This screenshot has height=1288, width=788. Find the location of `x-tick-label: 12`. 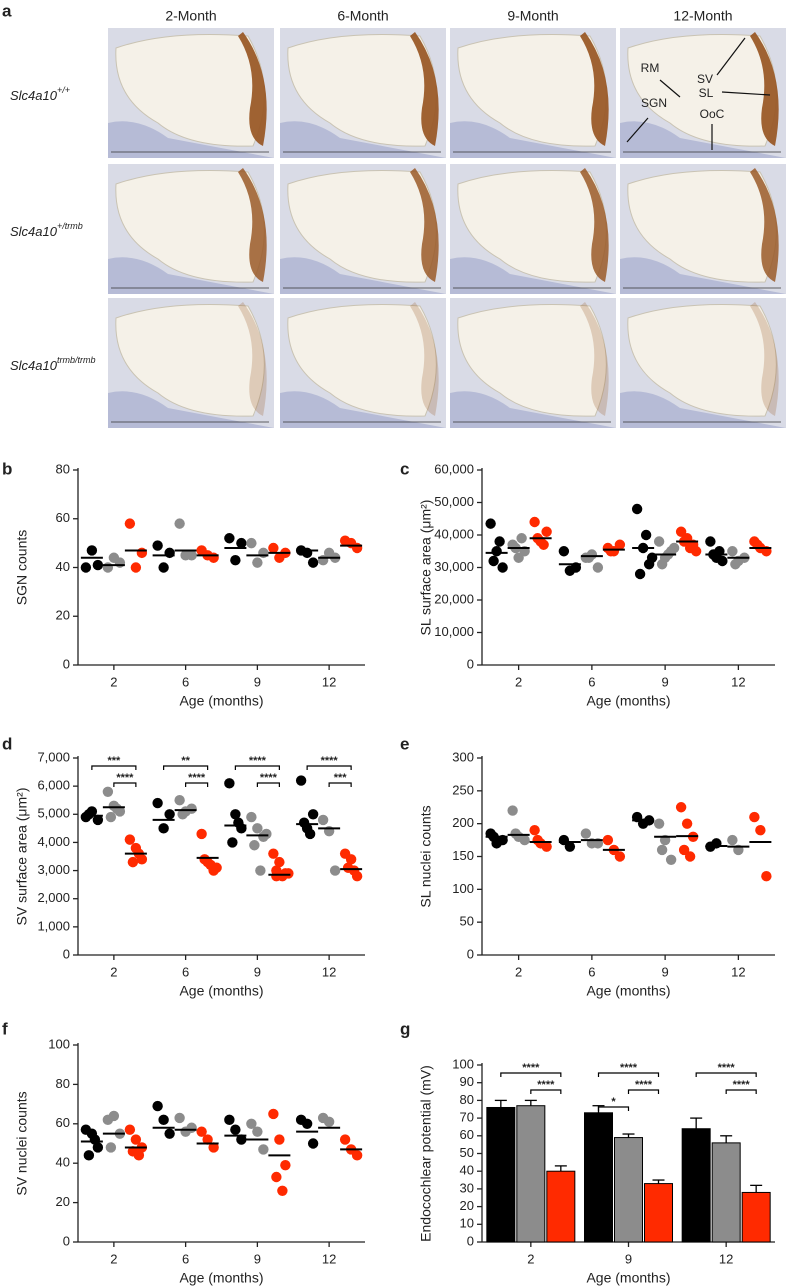

x-tick-label: 12 is located at coordinates (738, 971).